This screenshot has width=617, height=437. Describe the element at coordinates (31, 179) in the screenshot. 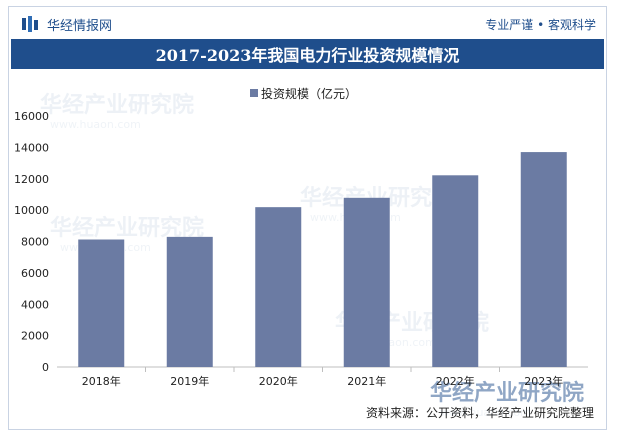

I see `y-tick-label: 12000` at that location.